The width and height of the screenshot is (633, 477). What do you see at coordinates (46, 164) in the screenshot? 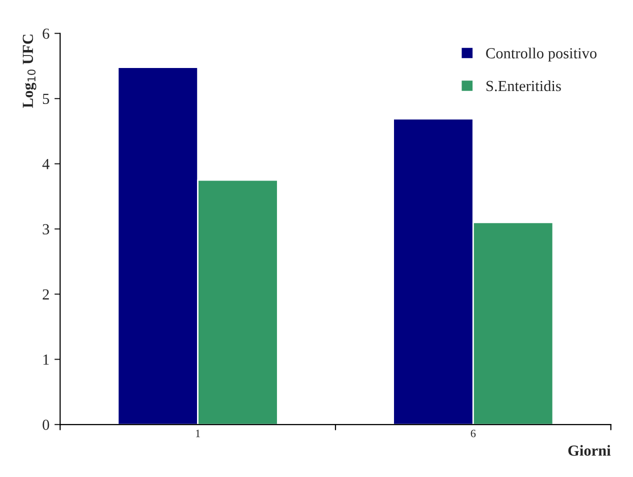
I see `y-tick-label: 4` at bounding box center [46, 164].